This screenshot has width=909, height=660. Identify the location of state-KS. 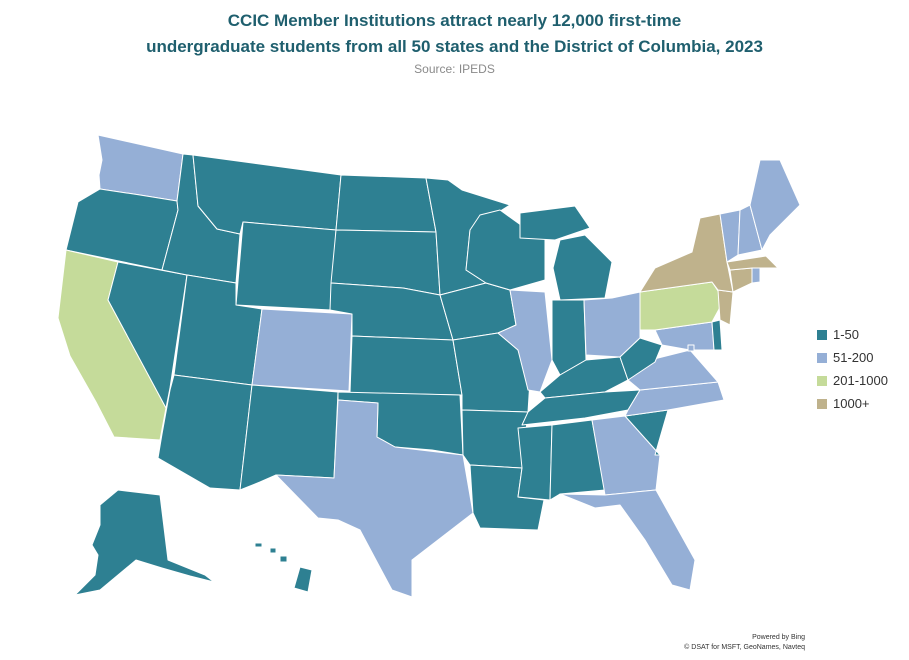
(406, 365).